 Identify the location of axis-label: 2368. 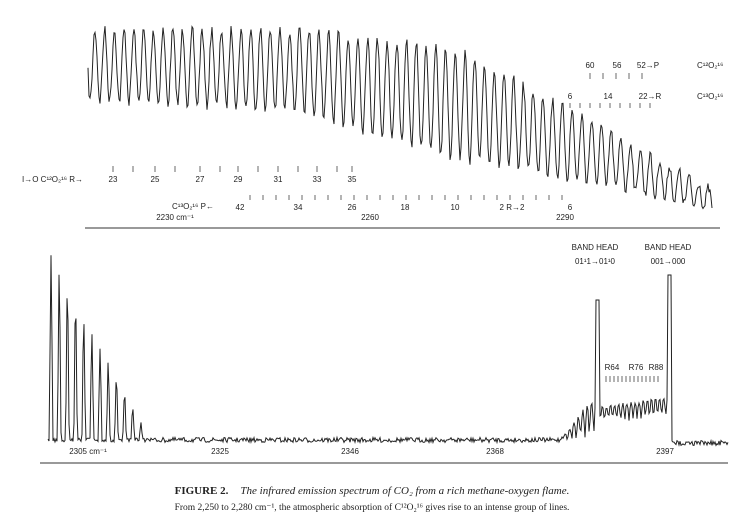
(495, 451).